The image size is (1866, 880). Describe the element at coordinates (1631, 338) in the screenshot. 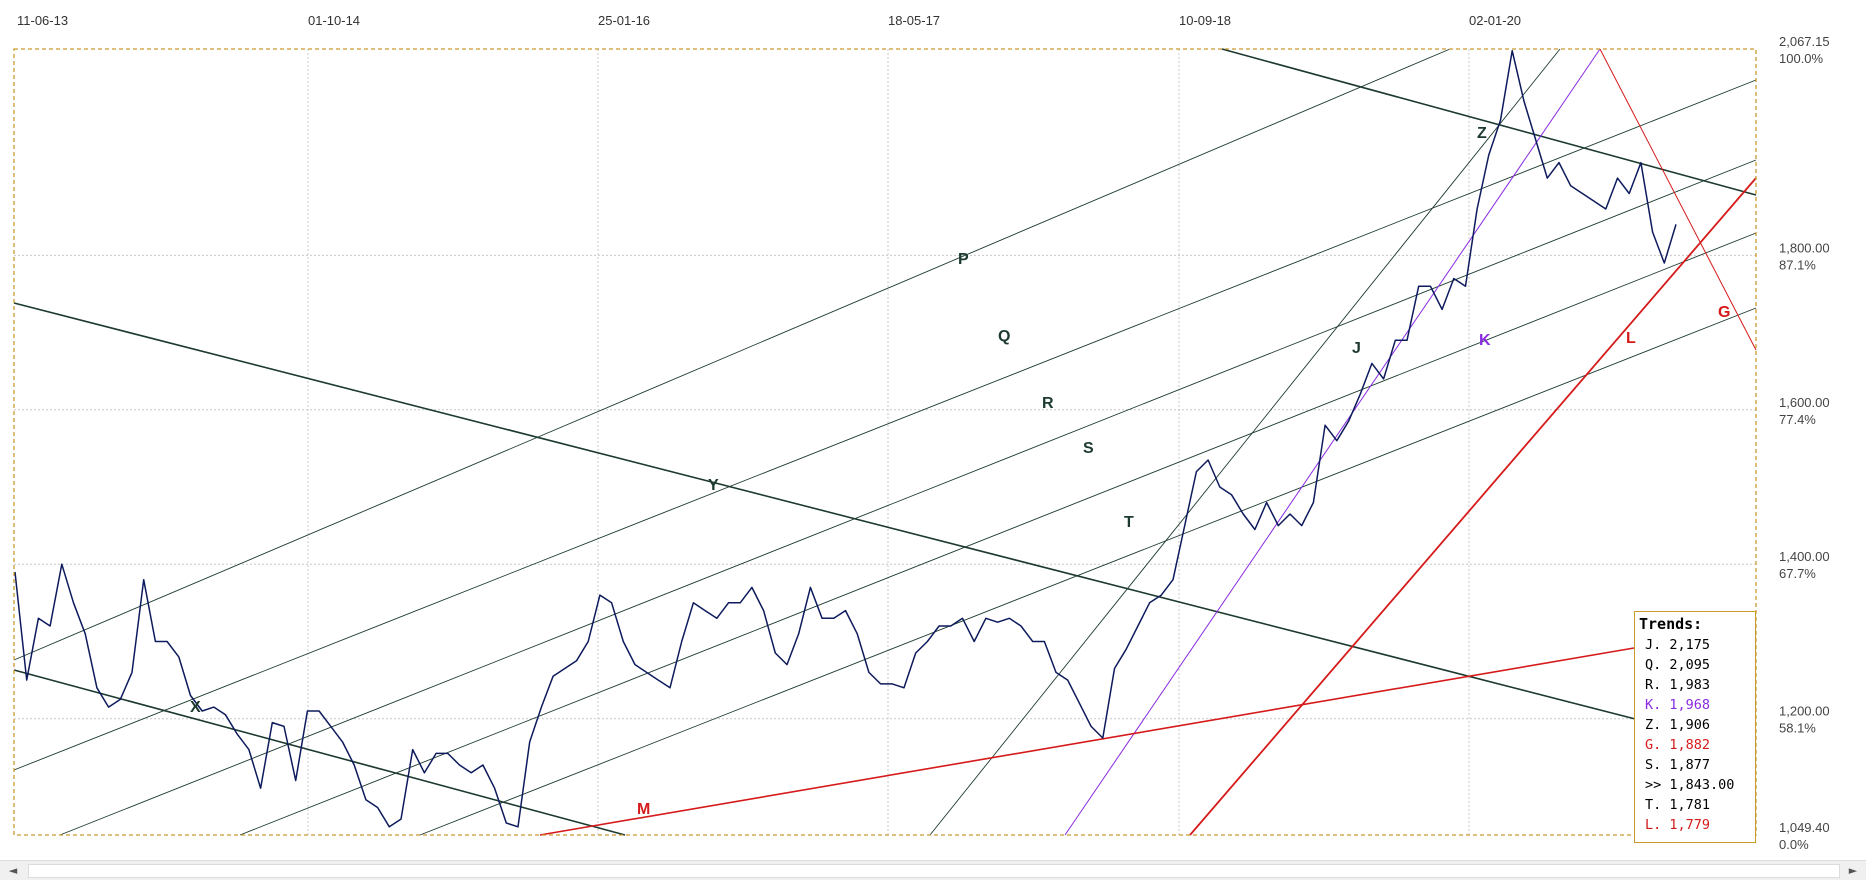

I see `trendline-label: L` at that location.